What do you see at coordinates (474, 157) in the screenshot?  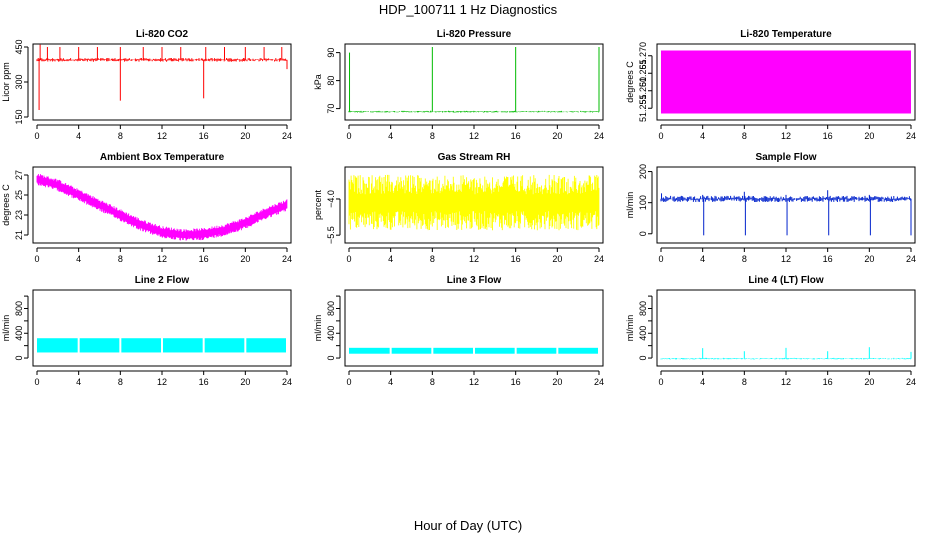 I see `panel-title: Gas Stream RH` at bounding box center [474, 157].